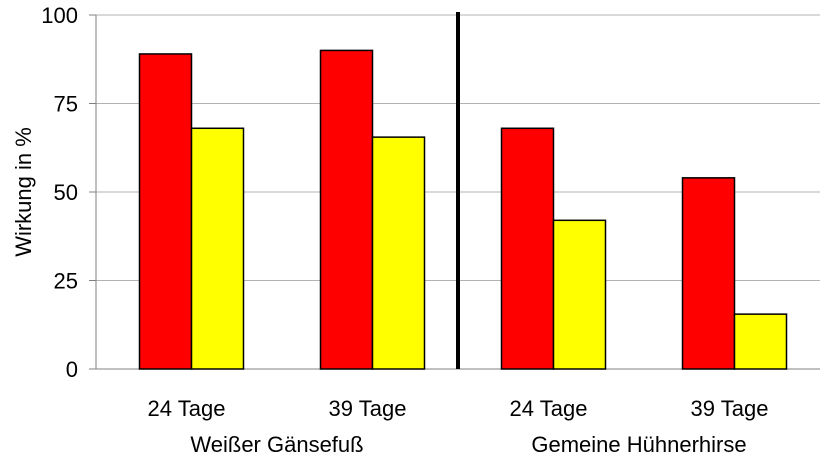 This screenshot has width=829, height=460. I want to click on y-tick-label: 0, so click(72, 369).